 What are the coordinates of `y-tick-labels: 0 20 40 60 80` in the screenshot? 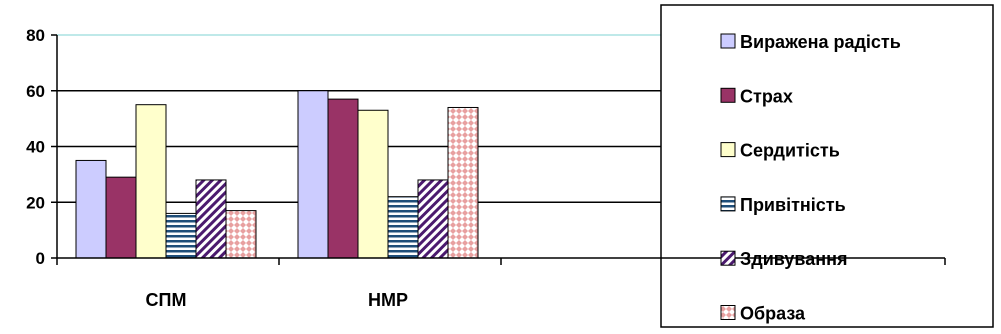 It's located at (35, 147).